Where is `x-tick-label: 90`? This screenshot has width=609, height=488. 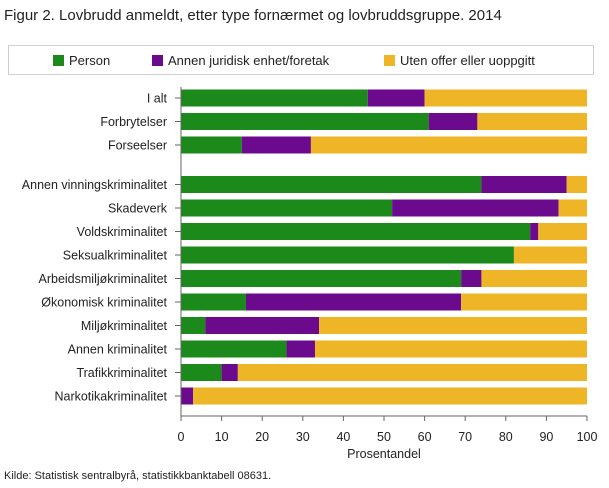
x-tick-label: 90 is located at coordinates (546, 437).